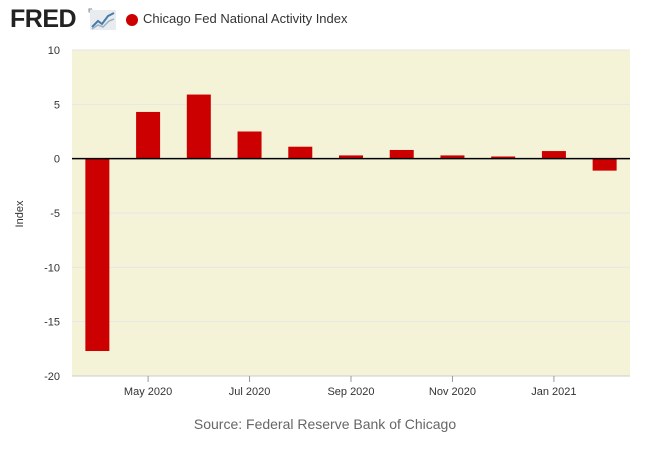  What do you see at coordinates (54, 51) in the screenshot?
I see `y-tick-label-10: 10` at bounding box center [54, 51].